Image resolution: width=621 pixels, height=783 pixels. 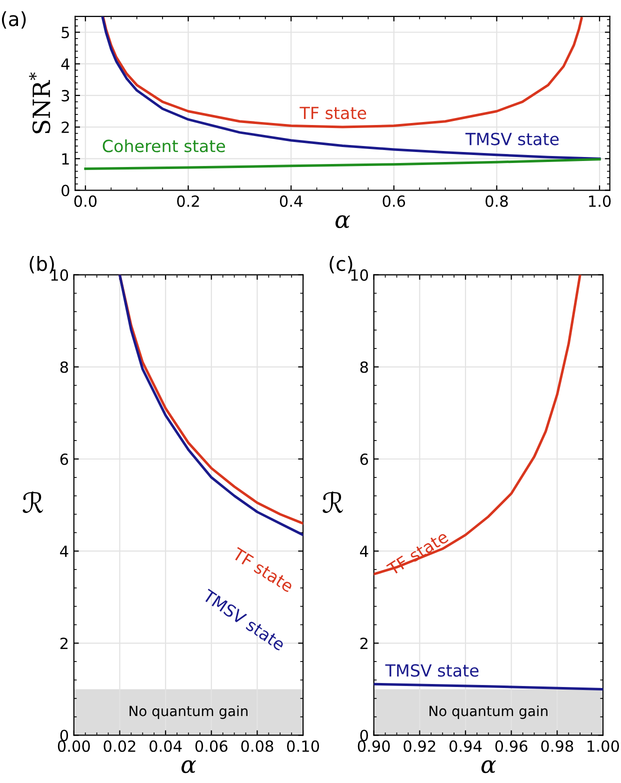 What do you see at coordinates (39, 103) in the screenshot?
I see `y-axis-title: SNR$^{*}$` at bounding box center [39, 103].